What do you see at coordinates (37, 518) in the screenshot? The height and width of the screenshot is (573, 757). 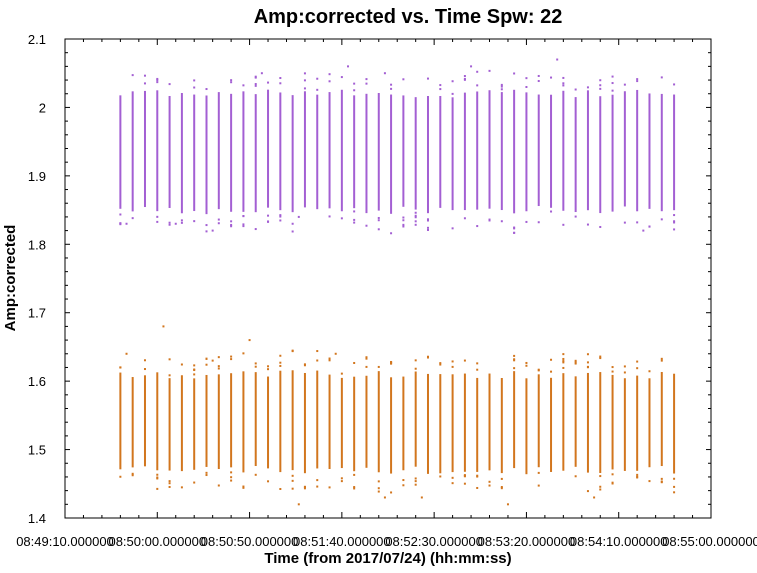 I see `y-tick-label: 1.4` at bounding box center [37, 518].